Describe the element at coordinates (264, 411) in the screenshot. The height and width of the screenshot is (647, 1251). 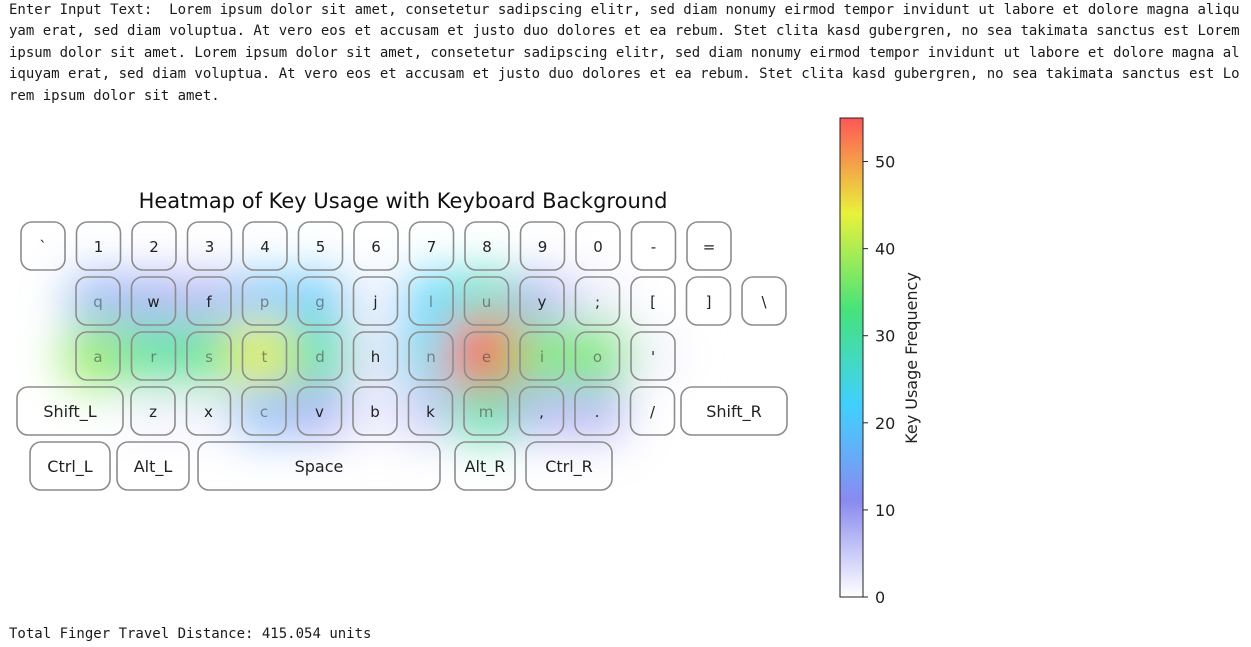
I see `key-c: c` at that location.